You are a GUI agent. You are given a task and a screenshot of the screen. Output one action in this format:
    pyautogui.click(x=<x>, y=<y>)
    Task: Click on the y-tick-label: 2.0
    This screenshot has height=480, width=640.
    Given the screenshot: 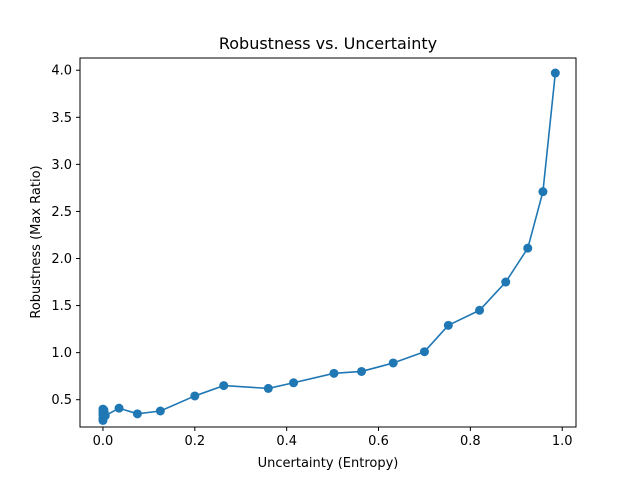 What is the action you would take?
    pyautogui.click(x=61, y=259)
    